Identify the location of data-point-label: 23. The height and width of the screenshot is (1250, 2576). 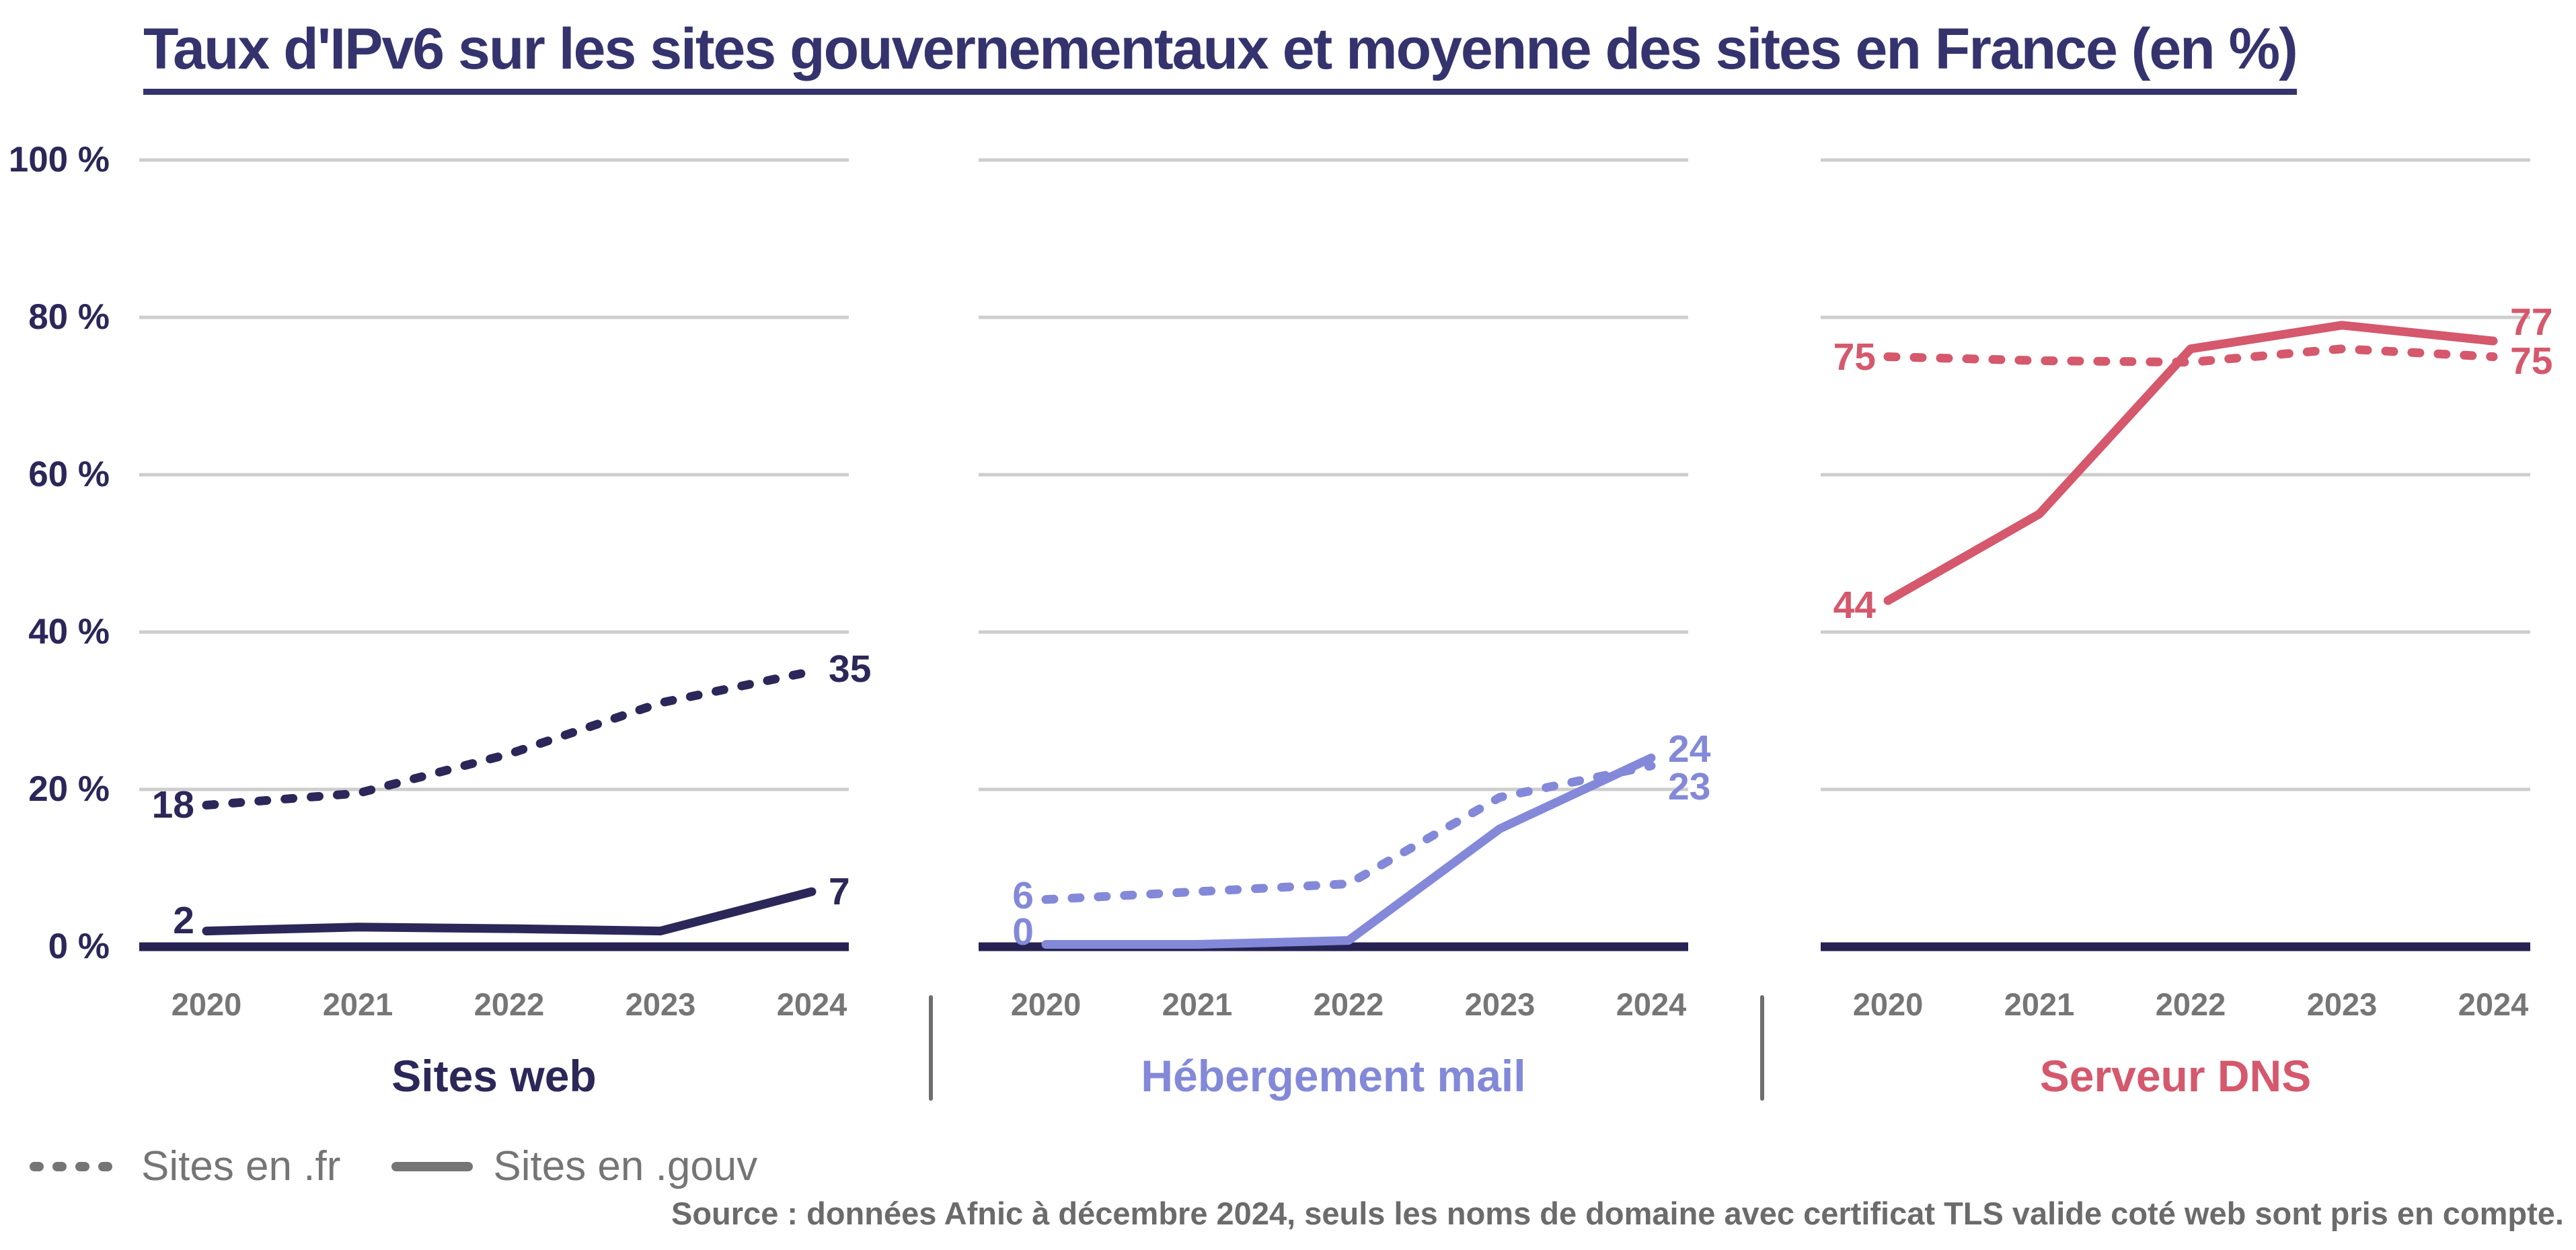
(1689, 786).